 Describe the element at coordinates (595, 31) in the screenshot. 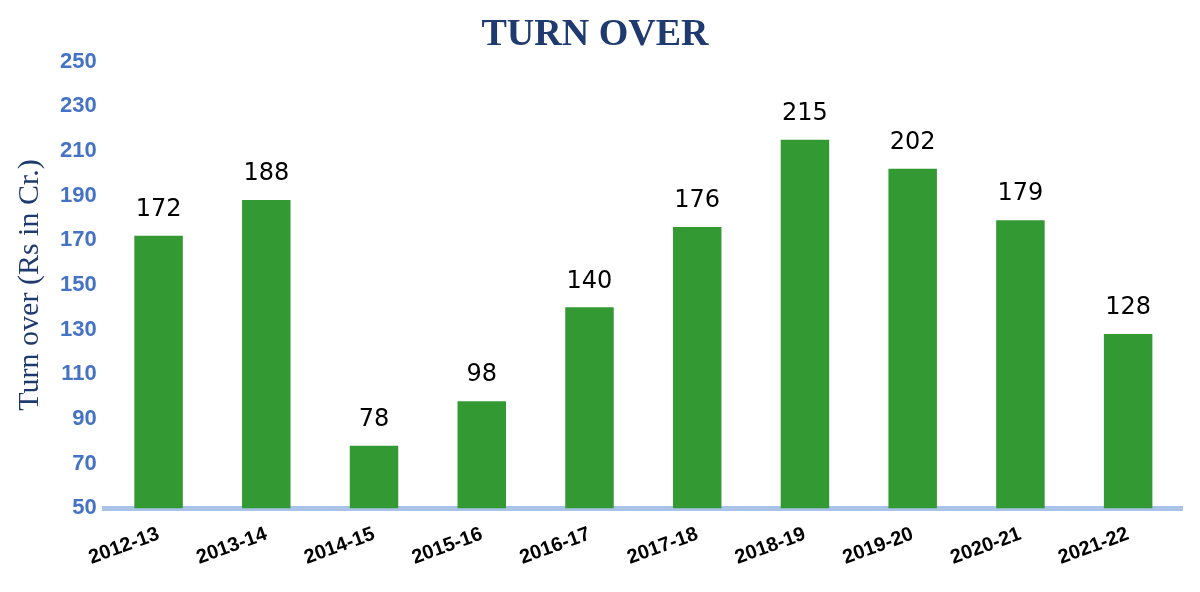

I see `chart-title: TURN OVER` at that location.